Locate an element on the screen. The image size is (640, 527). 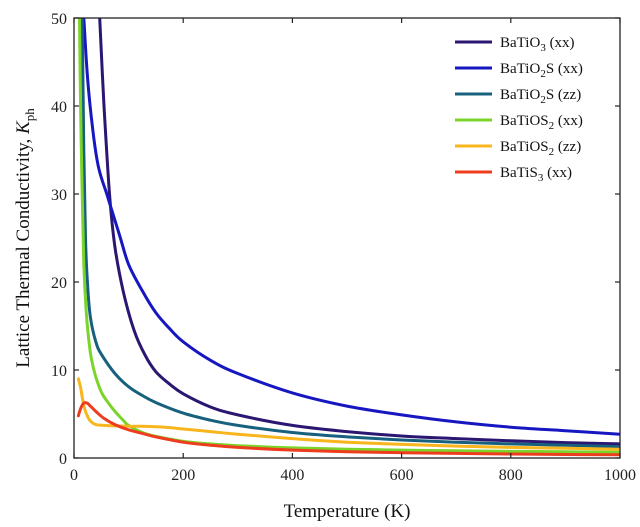
x-tick-label: 600 is located at coordinates (402, 475).